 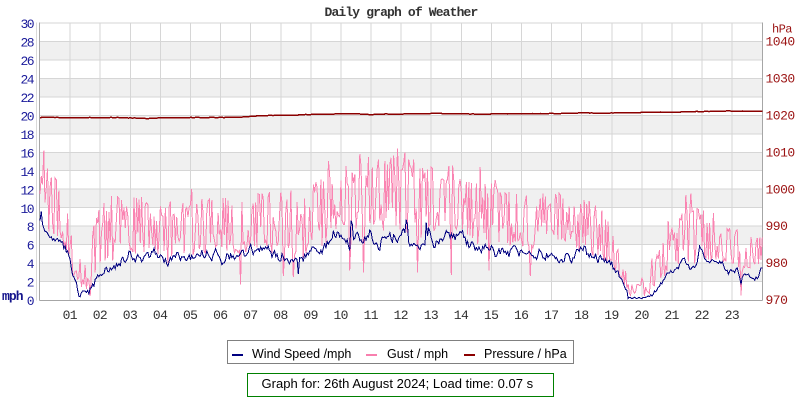 What do you see at coordinates (30, 301) in the screenshot?
I see `svg-text: 0` at bounding box center [30, 301].